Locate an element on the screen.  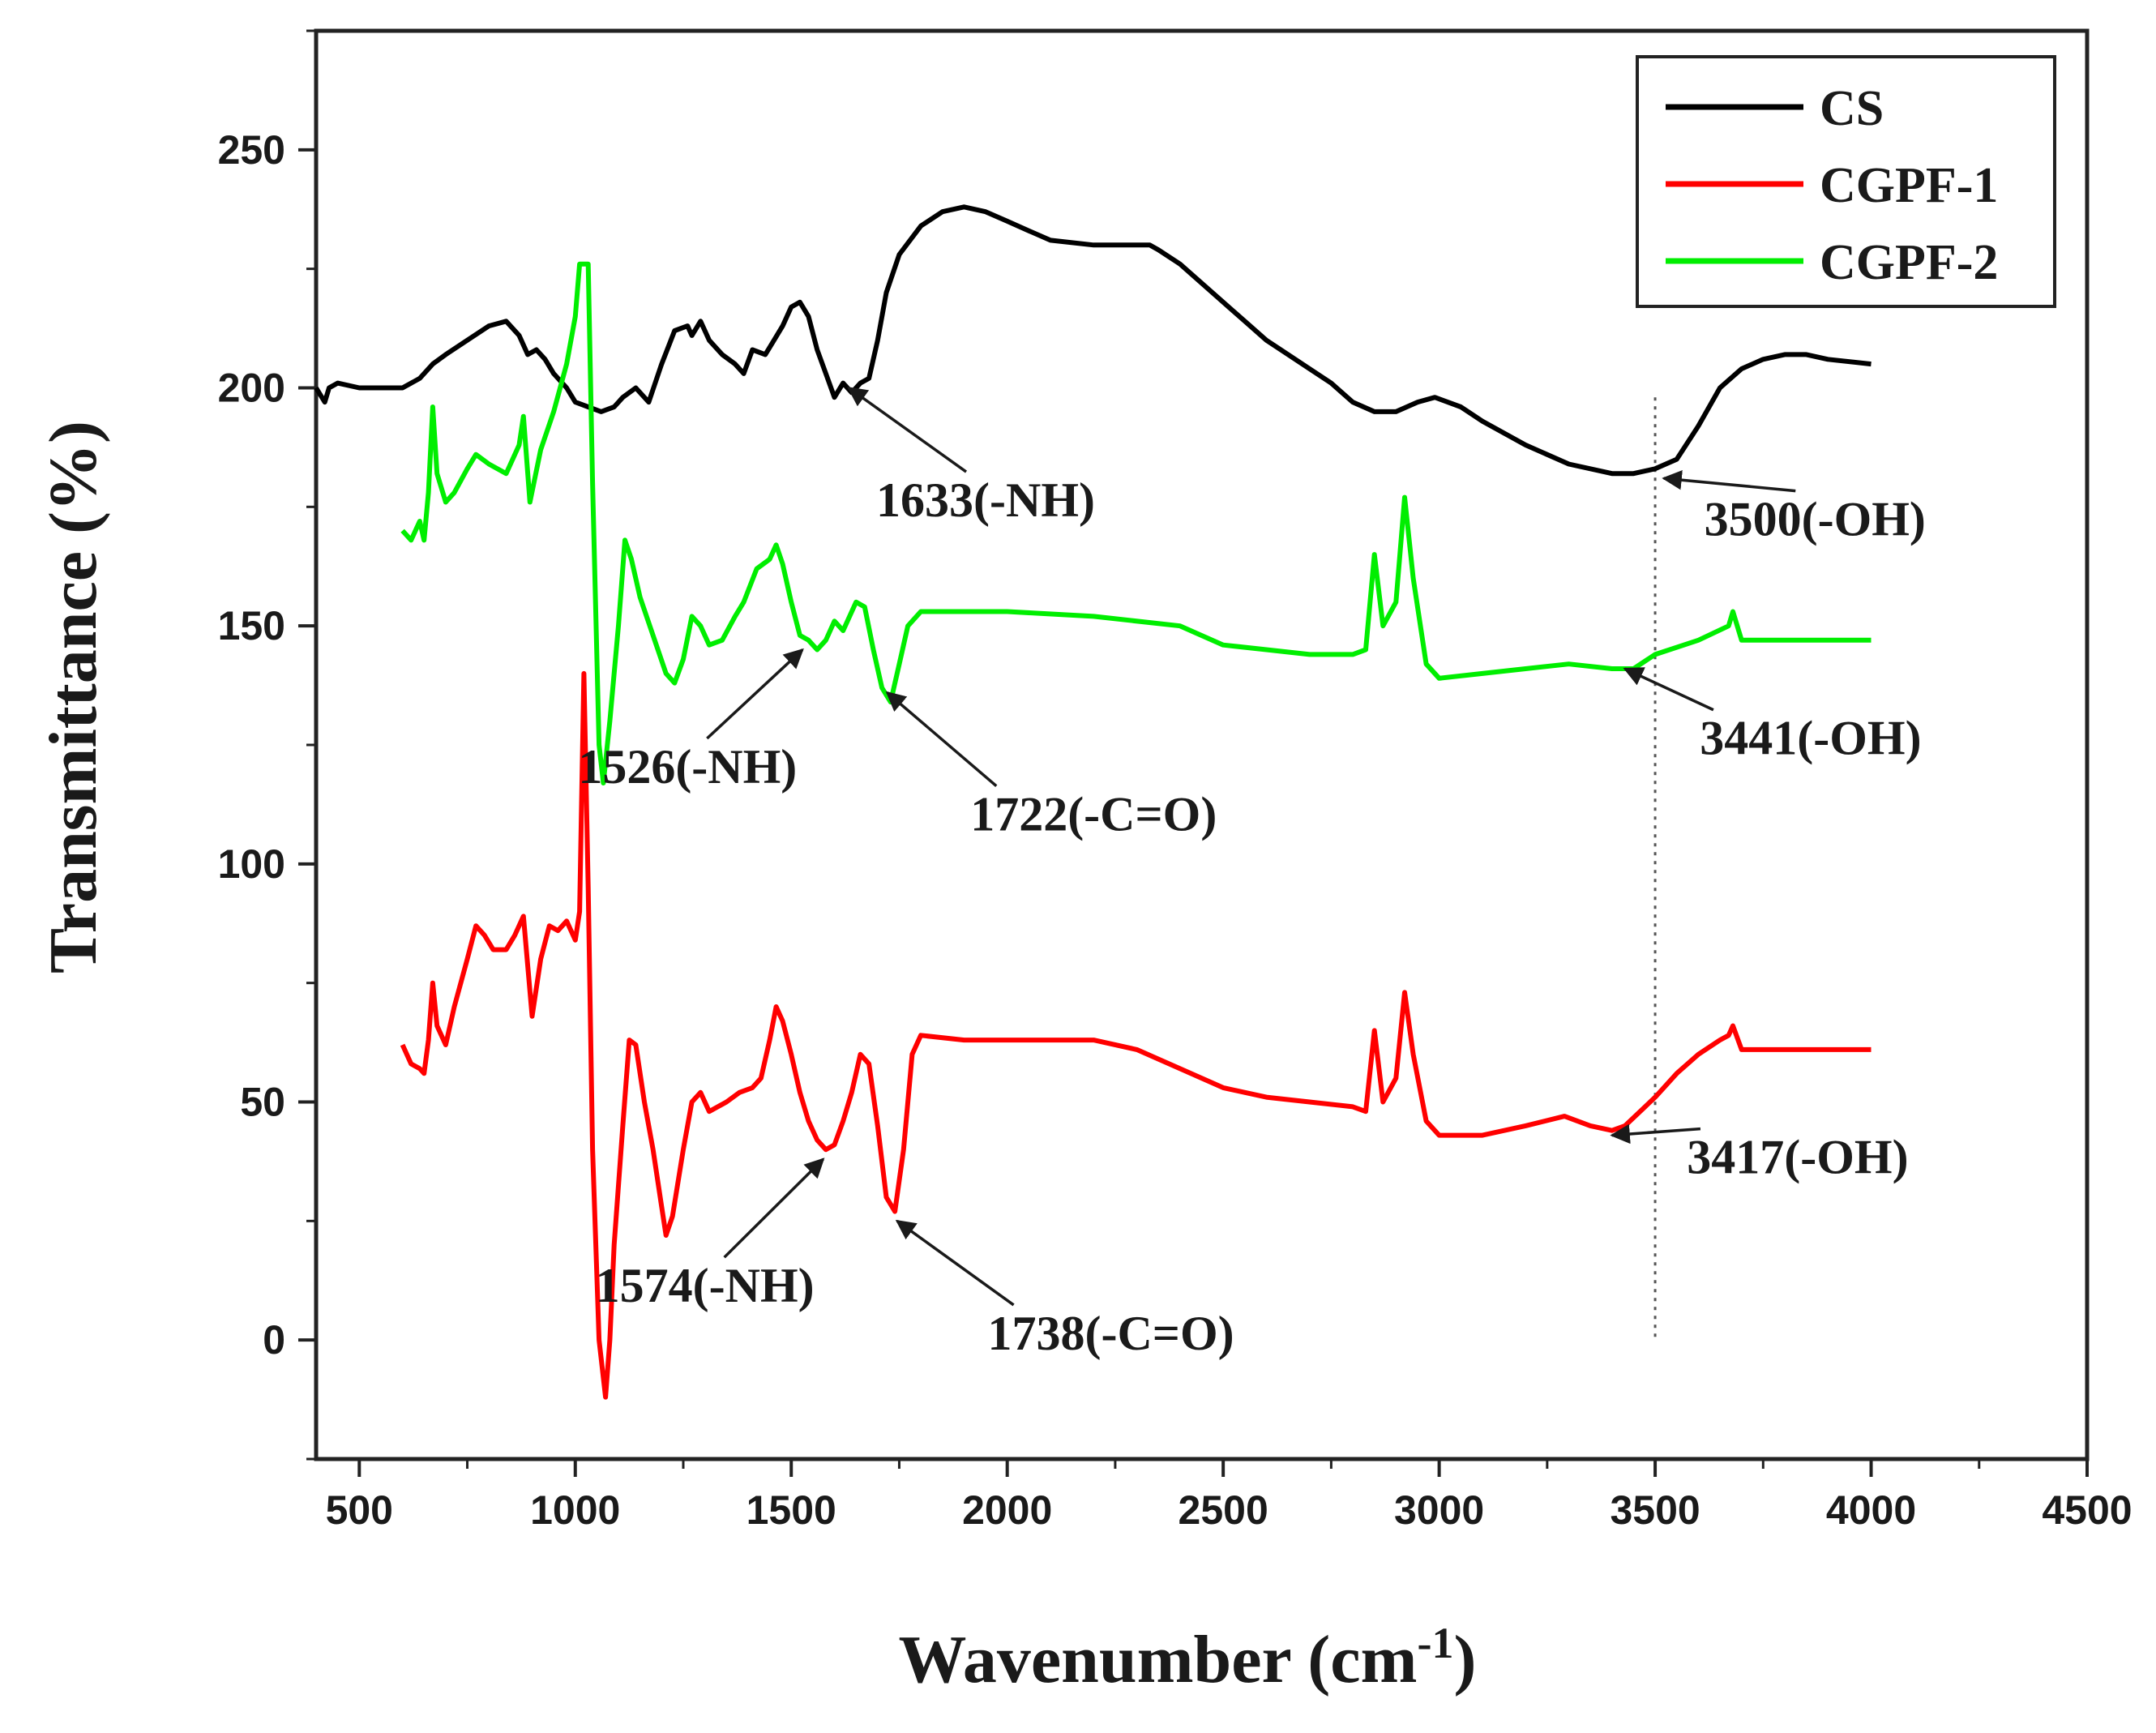
y-tick-label: 0 is located at coordinates (274, 1340).